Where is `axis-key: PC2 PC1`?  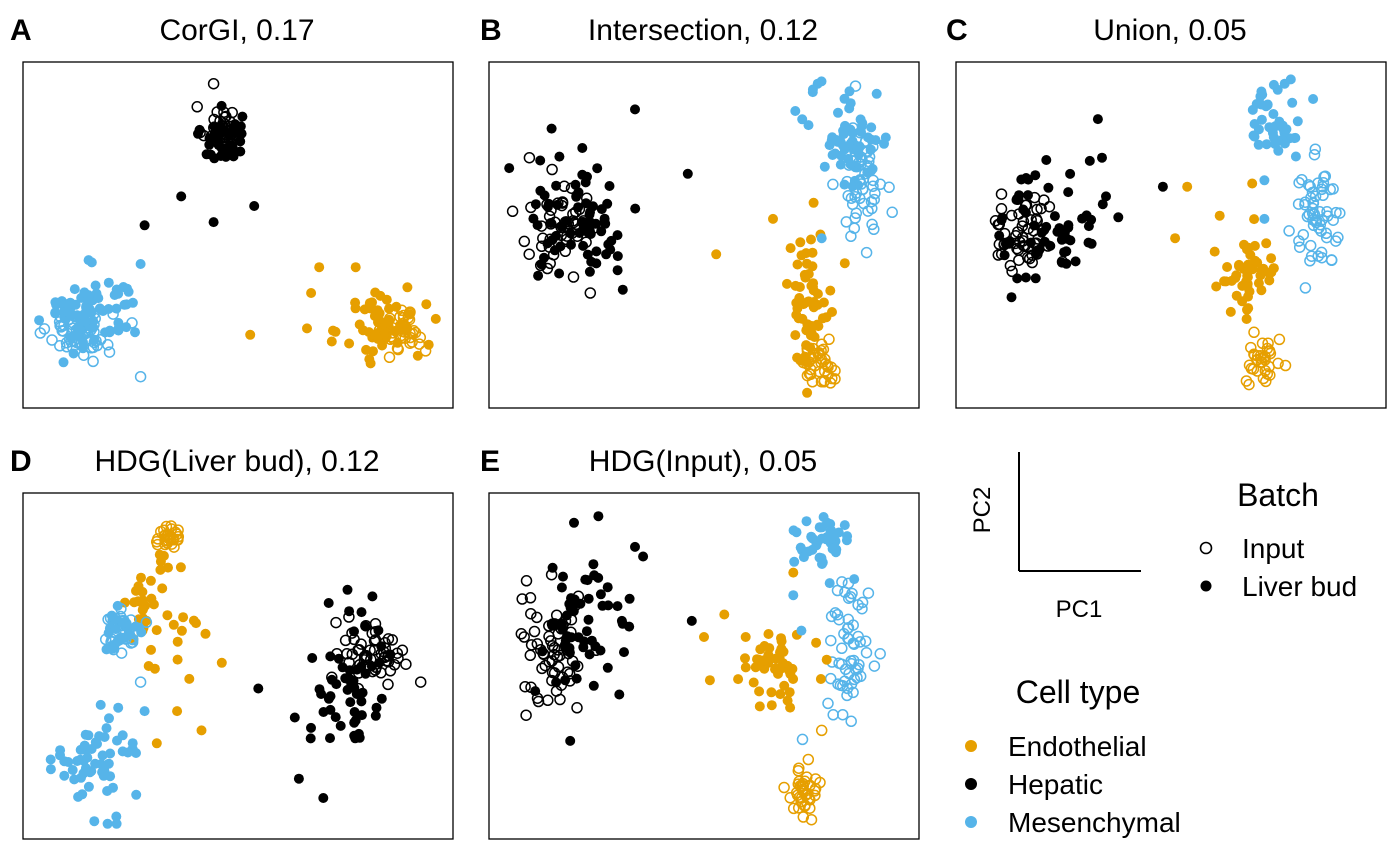 axis-key: PC2 PC1 is located at coordinates (1055, 537).